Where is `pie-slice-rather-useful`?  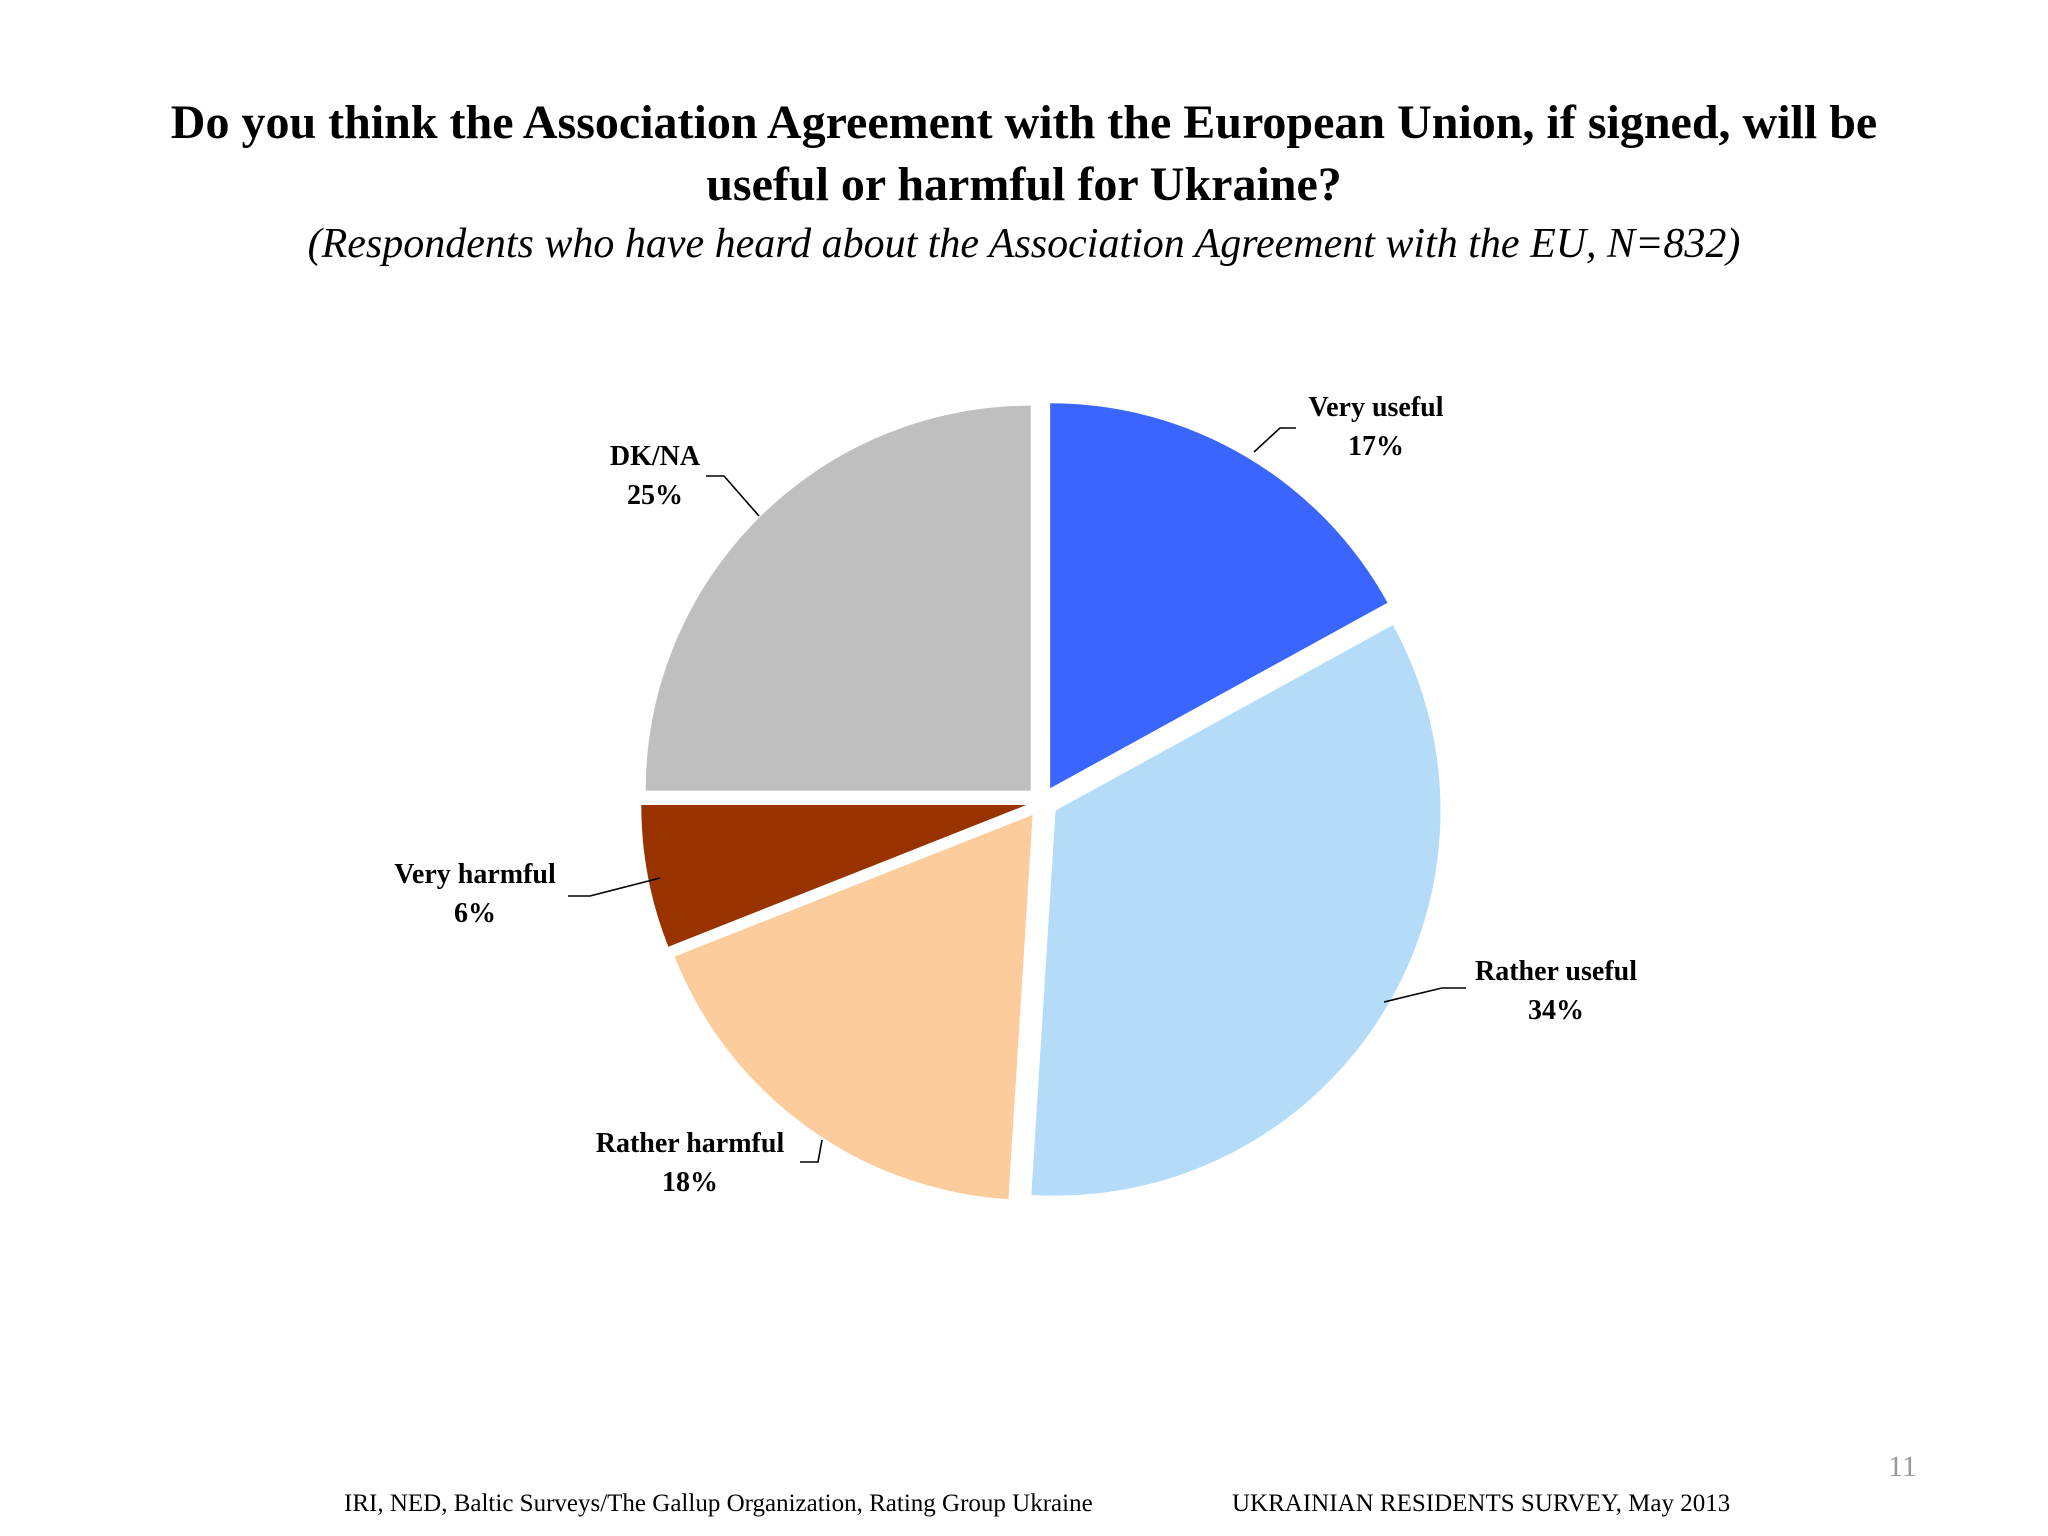
pie-slice-rather-useful is located at coordinates (1236, 910).